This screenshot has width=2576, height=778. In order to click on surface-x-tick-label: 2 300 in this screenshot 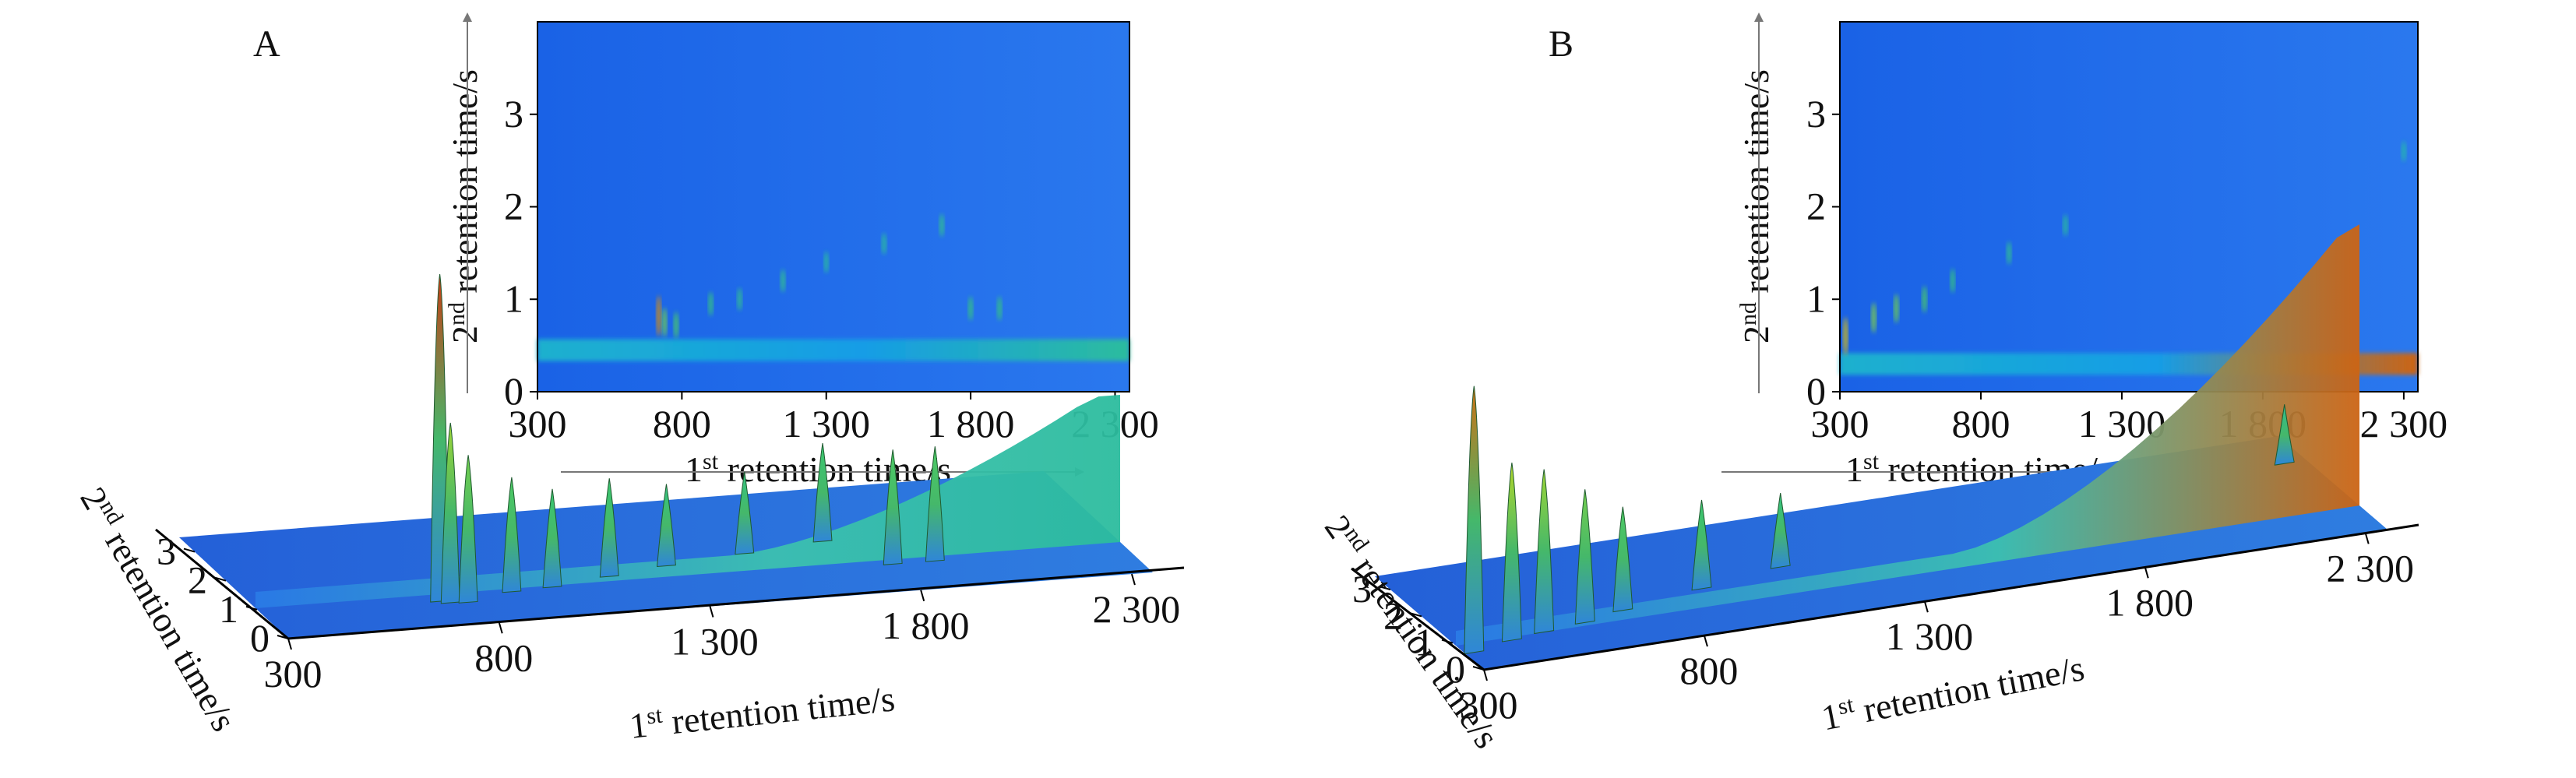, I will do `click(2370, 568)`.